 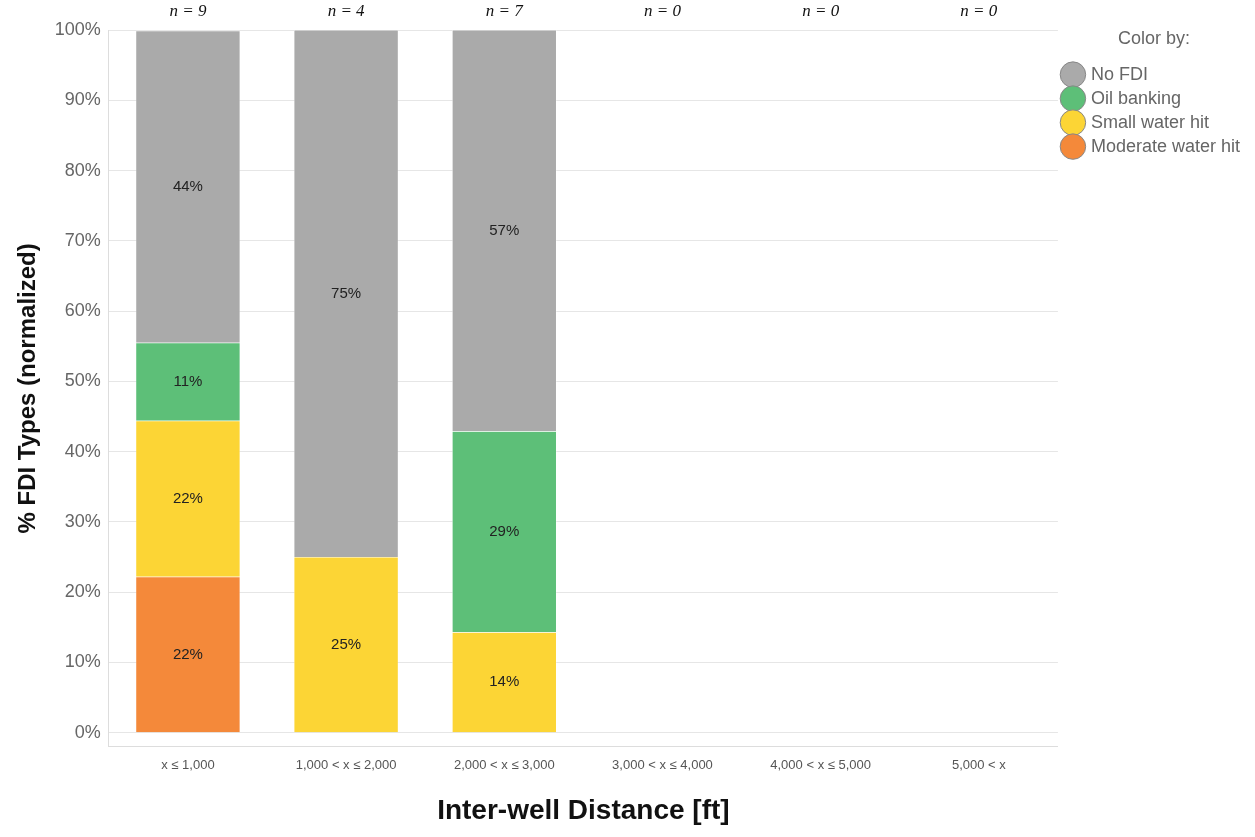 What do you see at coordinates (504, 229) in the screenshot?
I see `data-label: 57%` at bounding box center [504, 229].